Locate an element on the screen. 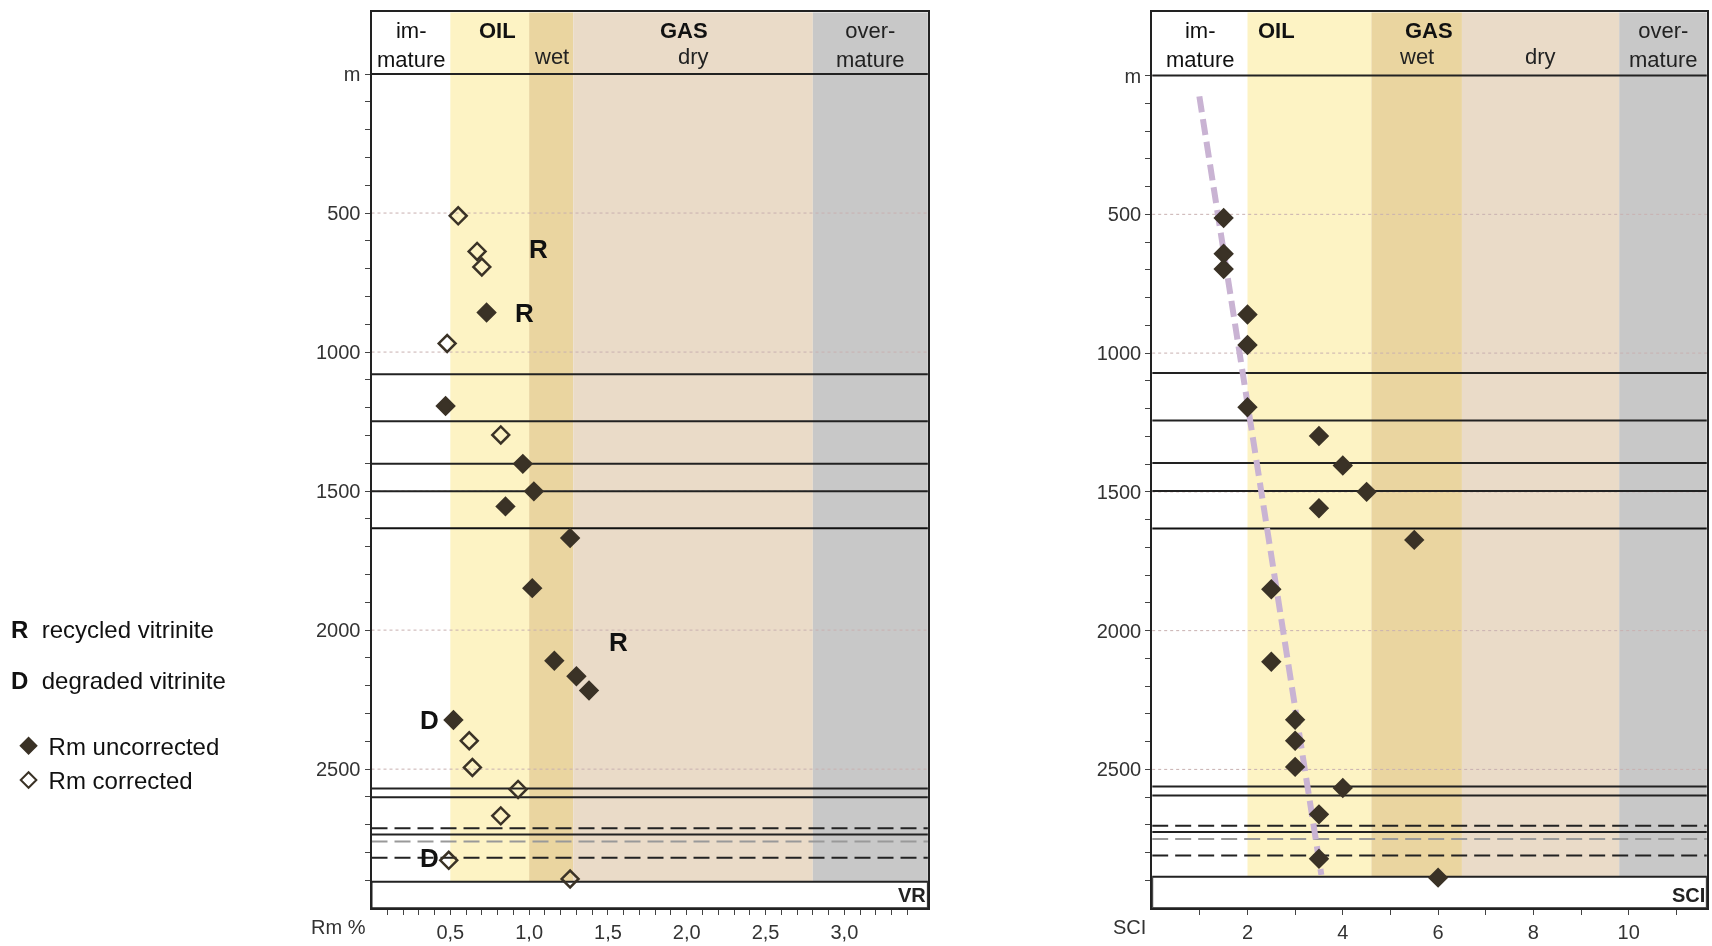 The width and height of the screenshot is (1712, 946). text: R recycled vitrinite is located at coordinates (112, 629).